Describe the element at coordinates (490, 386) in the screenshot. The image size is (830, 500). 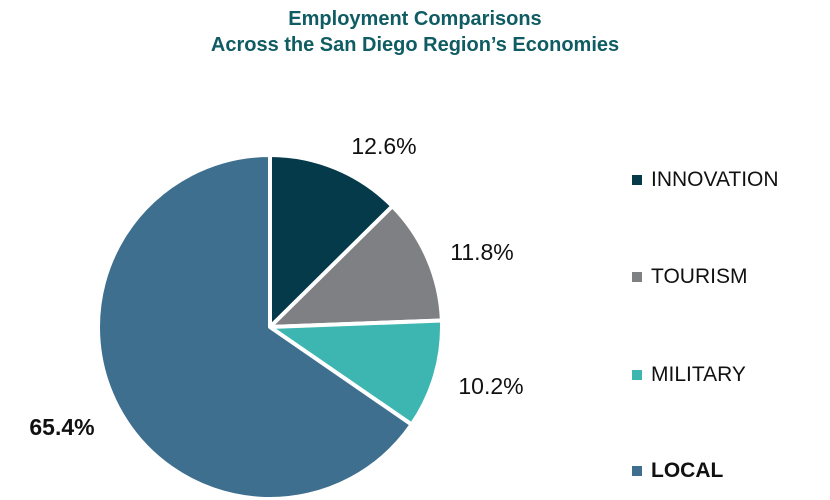
I see `slice-label-military: 10.2%` at that location.